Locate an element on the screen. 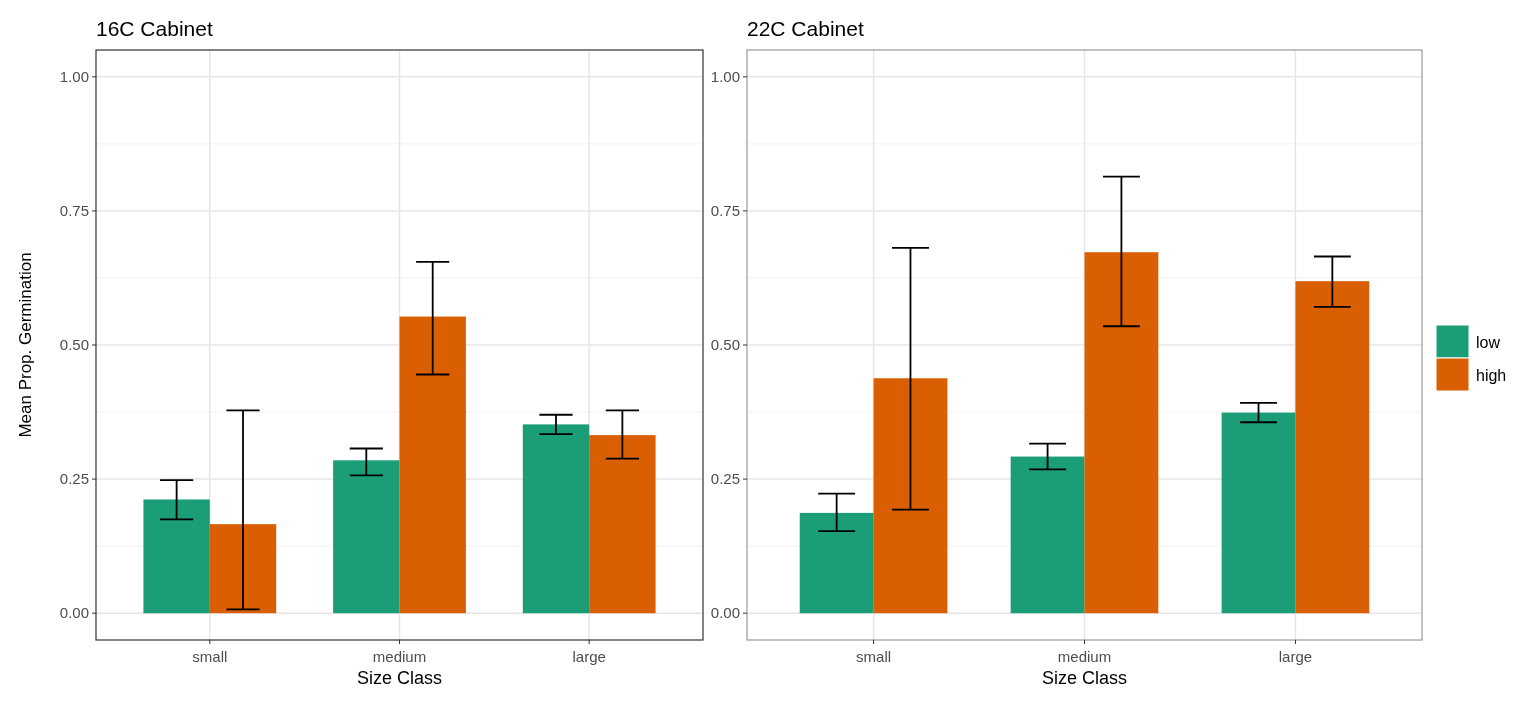 The width and height of the screenshot is (1521, 704). legend-label: high is located at coordinates (1491, 375).